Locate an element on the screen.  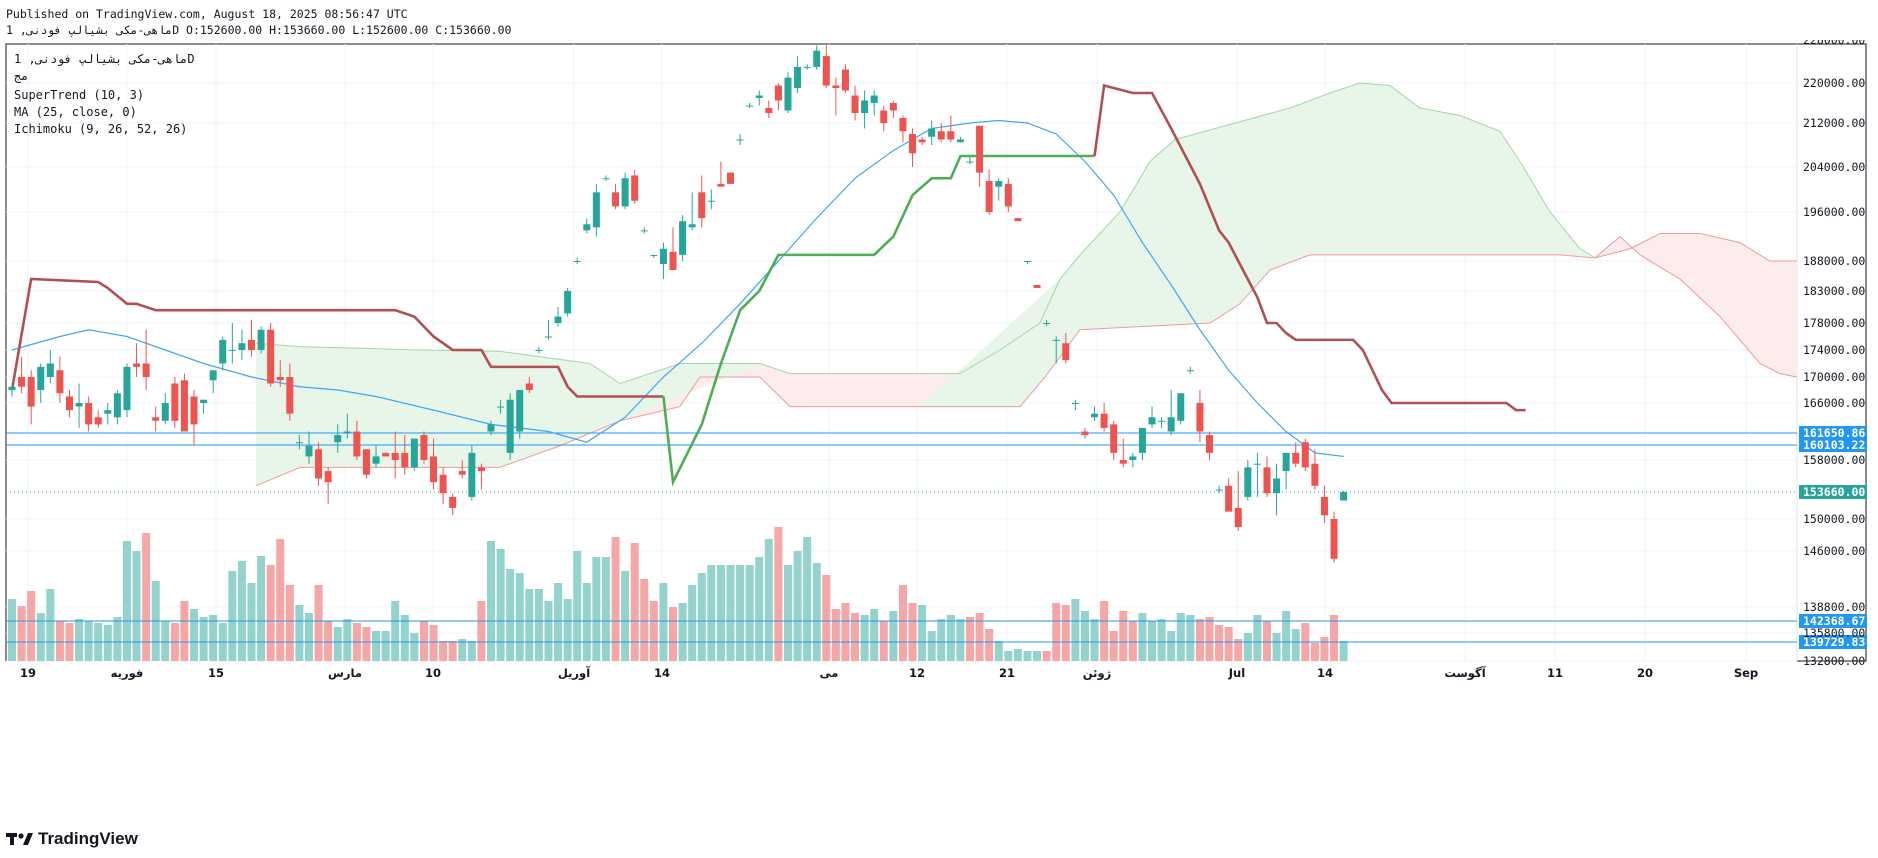
price-tick-label: 150000.00 is located at coordinates (1834, 519).